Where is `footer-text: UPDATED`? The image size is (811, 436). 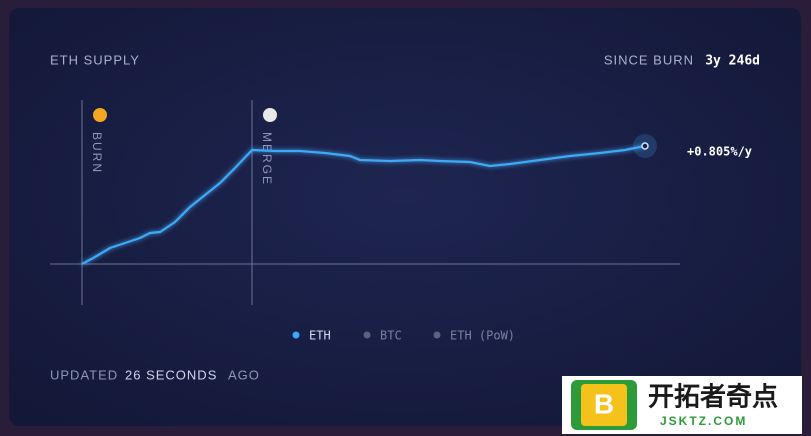 footer-text: UPDATED is located at coordinates (84, 374).